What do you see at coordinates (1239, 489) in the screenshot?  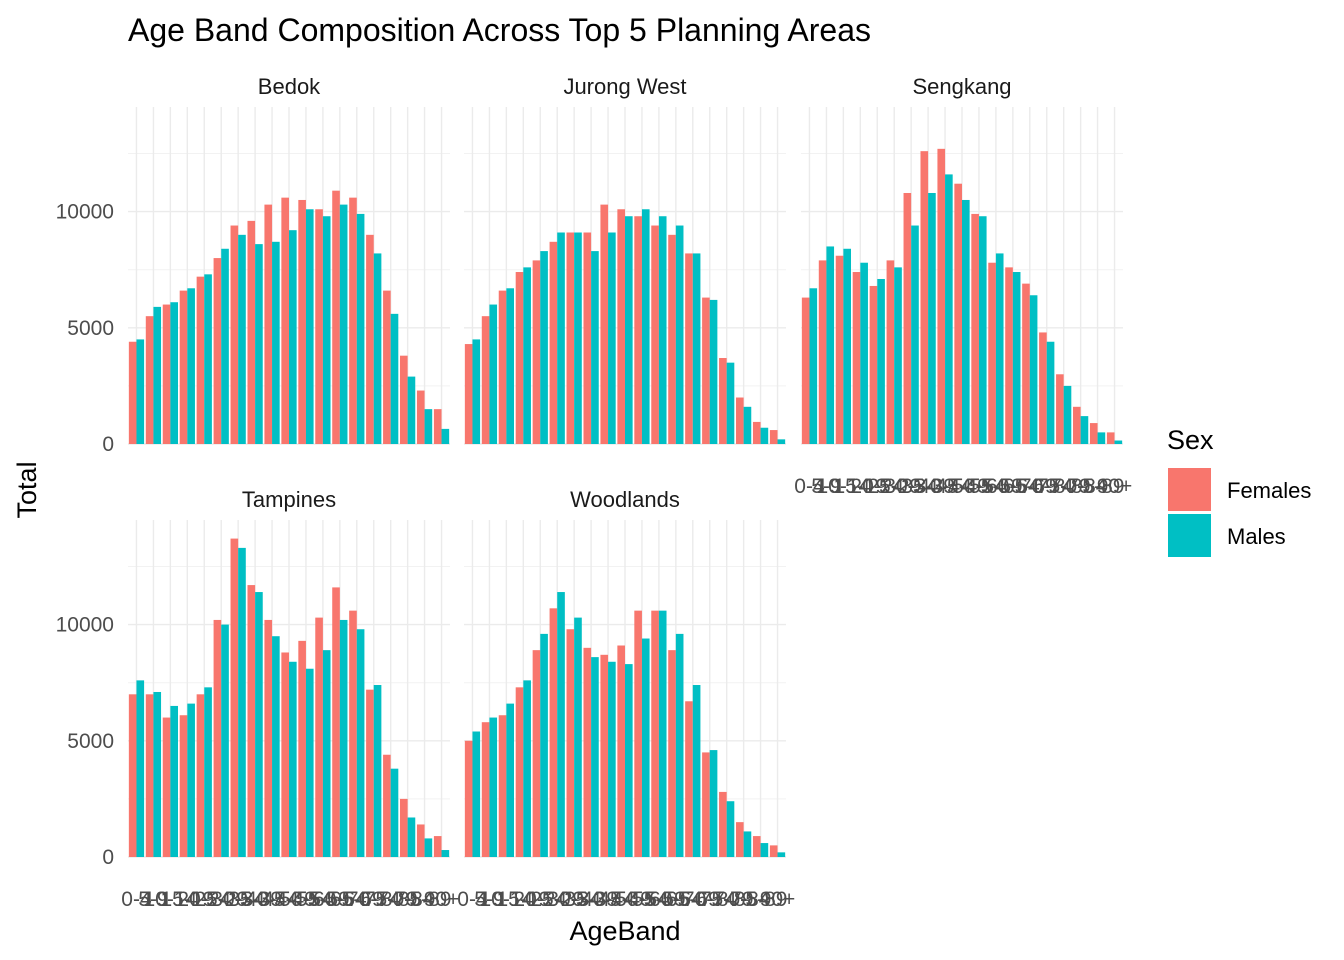 I see `legend-item-females: Females` at bounding box center [1239, 489].